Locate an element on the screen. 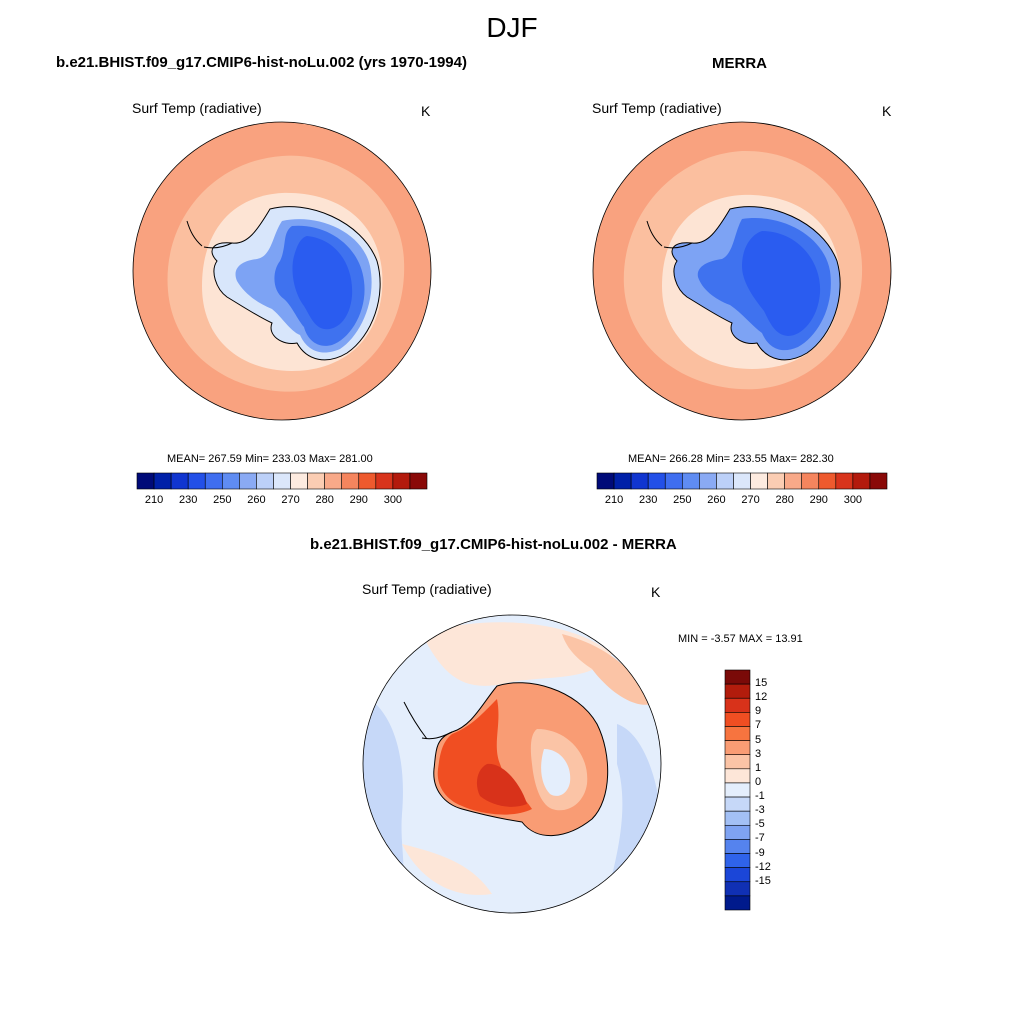  map-land-coldest-contour is located at coordinates (781, 283).